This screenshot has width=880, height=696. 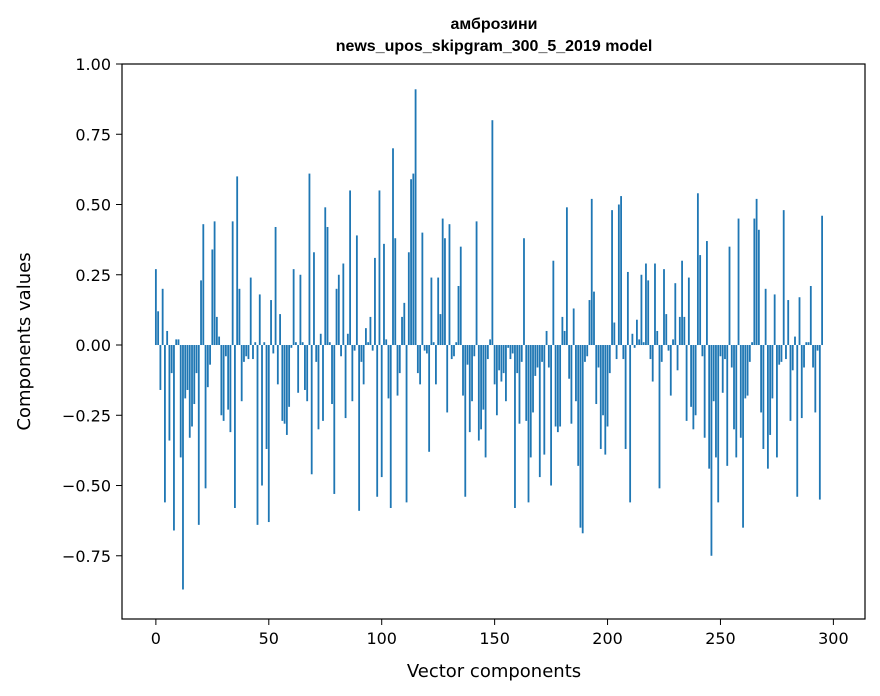 I want to click on y-axis: 1.00 0.75 0.50 0.25 0.00 −0.25 −0.50 −0.75, so click(x=92, y=310).